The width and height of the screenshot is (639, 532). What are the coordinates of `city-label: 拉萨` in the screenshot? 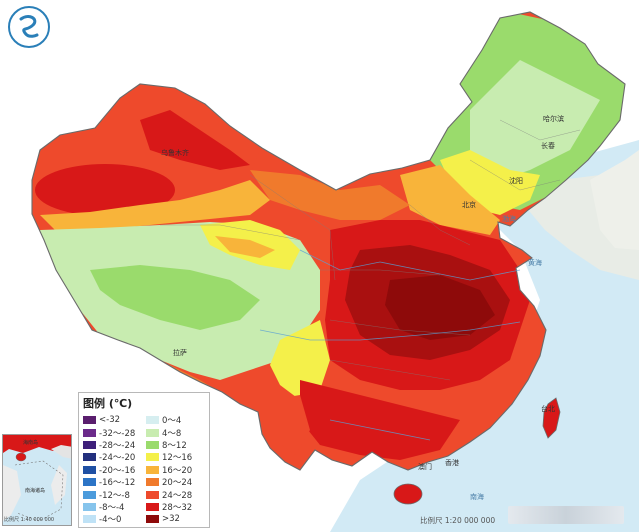 It's located at (180, 353).